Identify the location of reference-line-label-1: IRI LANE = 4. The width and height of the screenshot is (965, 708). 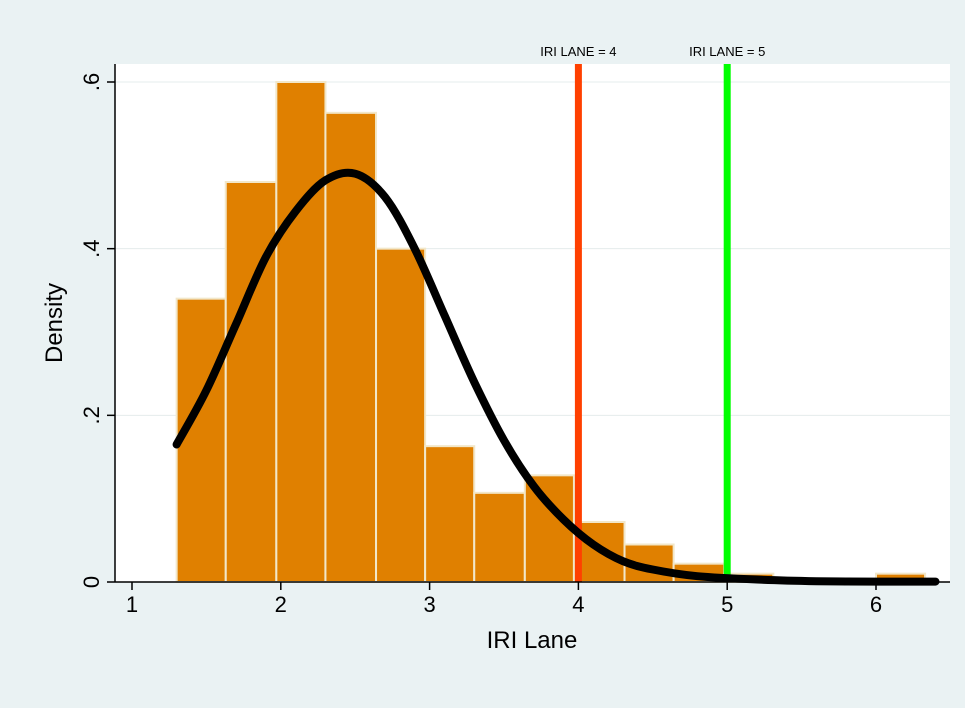
(578, 51).